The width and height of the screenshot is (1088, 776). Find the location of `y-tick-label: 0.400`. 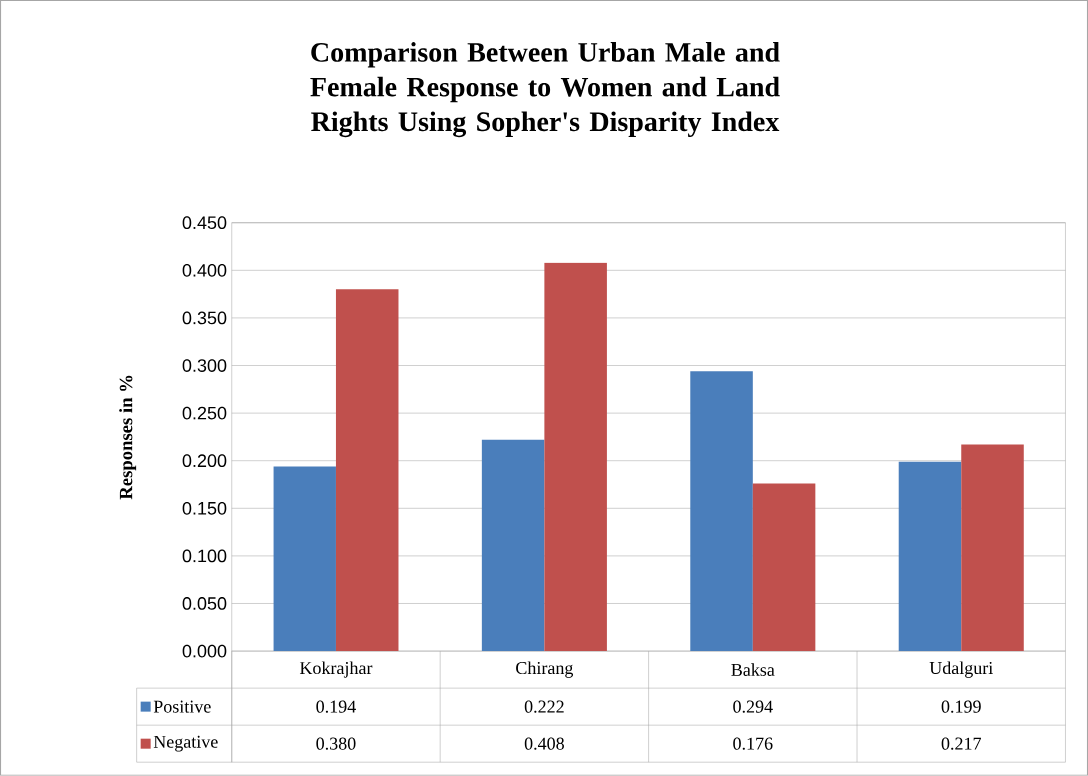

y-tick-label: 0.400 is located at coordinates (204, 270).